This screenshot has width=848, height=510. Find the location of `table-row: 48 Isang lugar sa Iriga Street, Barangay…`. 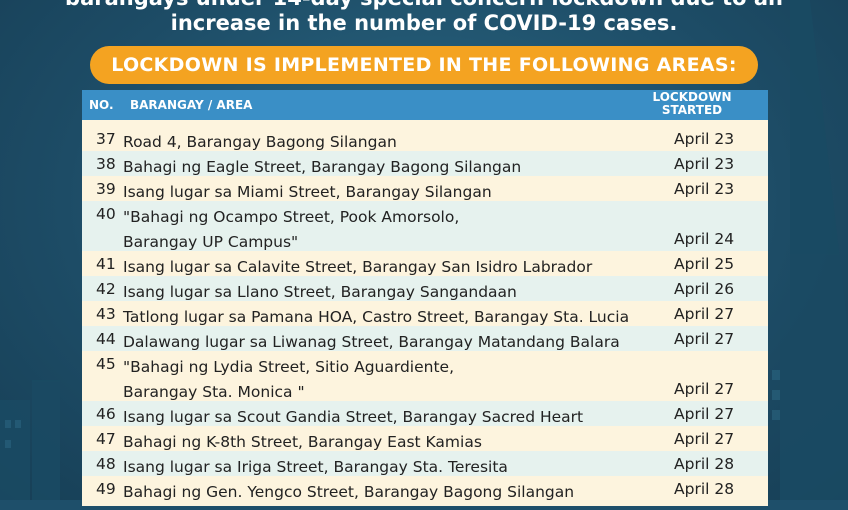

table-row: 48 Isang lugar sa Iriga Street, Barangay… is located at coordinates (425, 463).